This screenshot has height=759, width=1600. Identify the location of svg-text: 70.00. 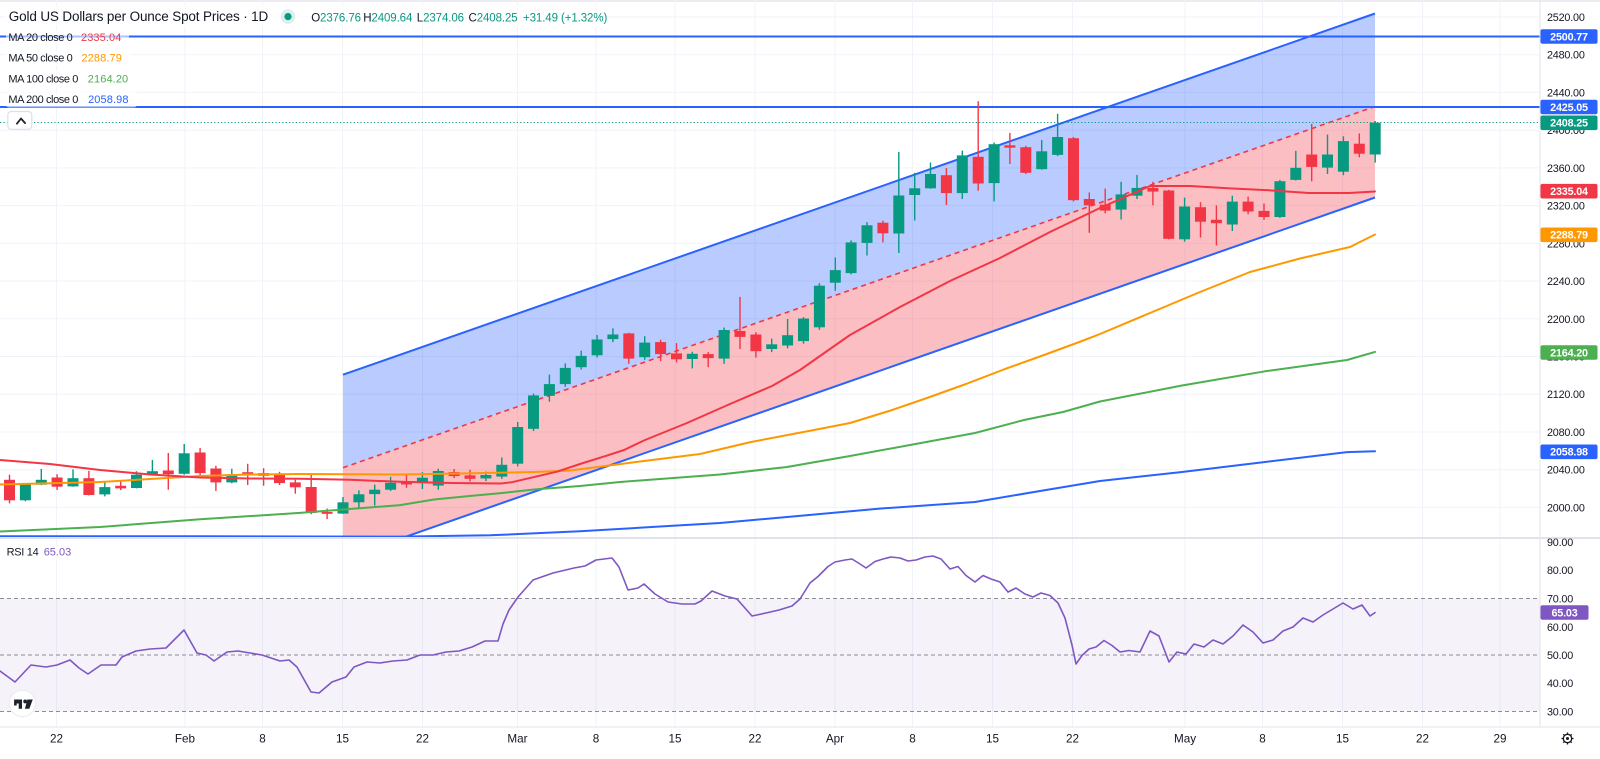
(1560, 600).